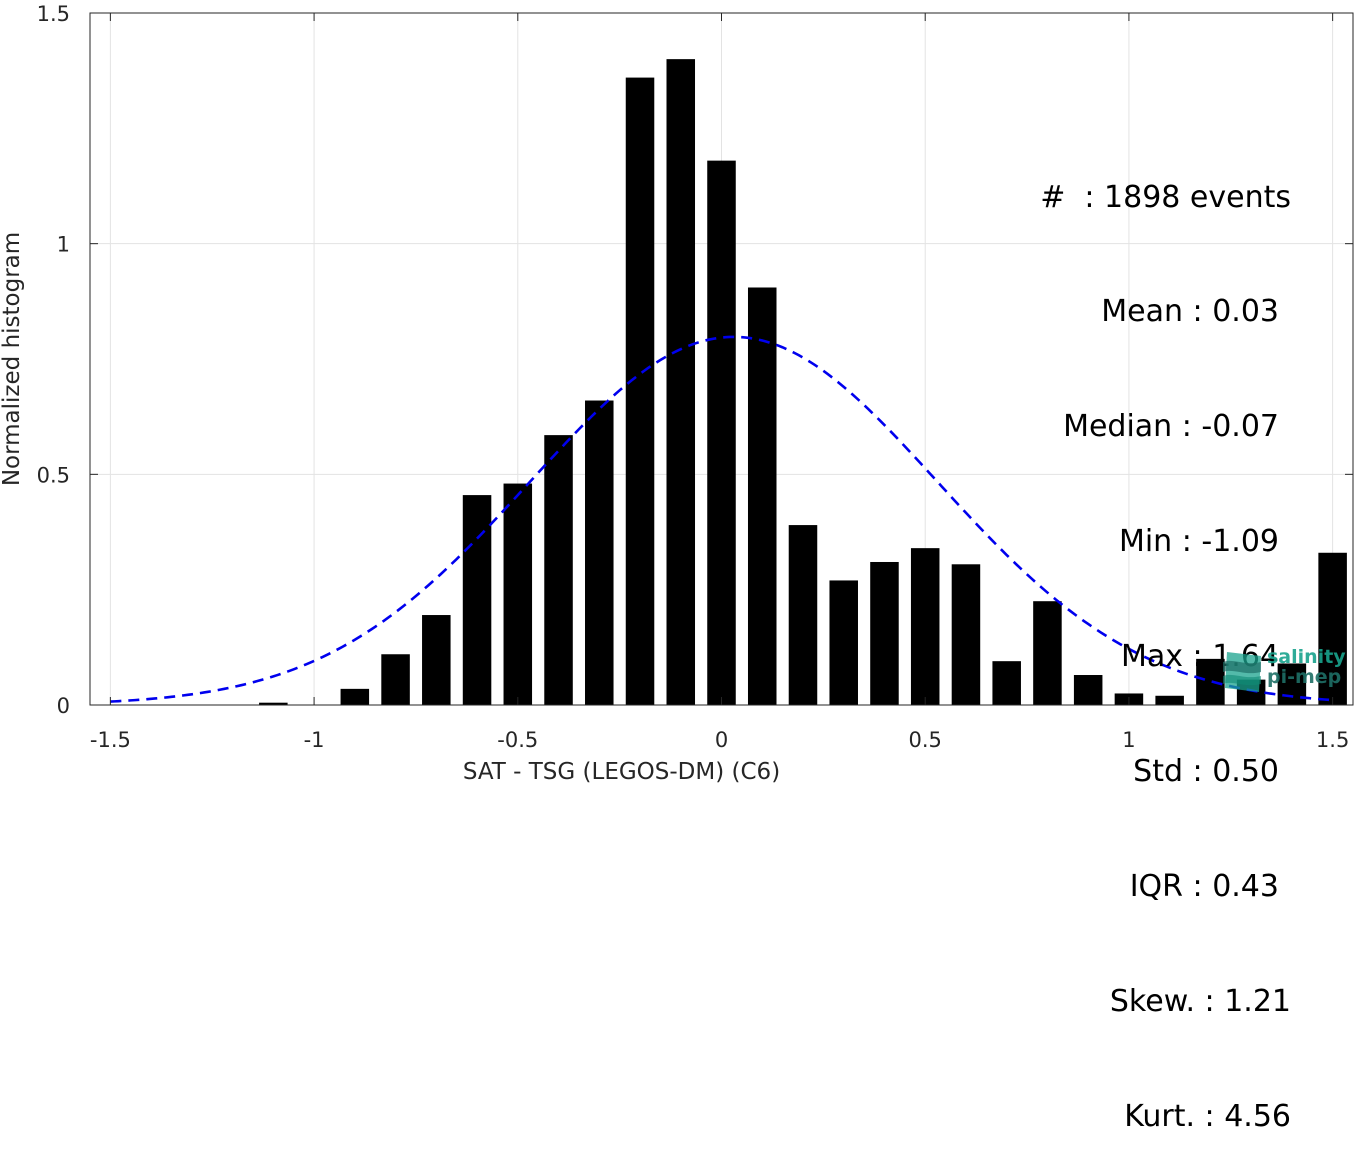 Image resolution: width=1367 pixels, height=1174 pixels. Describe the element at coordinates (1332, 740) in the screenshot. I see `x-tick-label: 1.5` at that location.